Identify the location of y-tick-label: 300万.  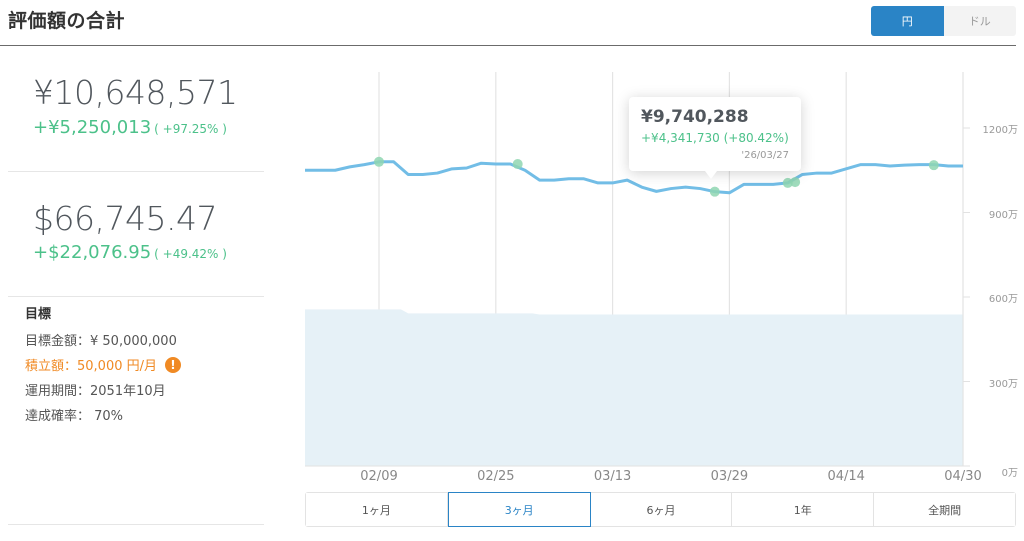
(1003, 384).